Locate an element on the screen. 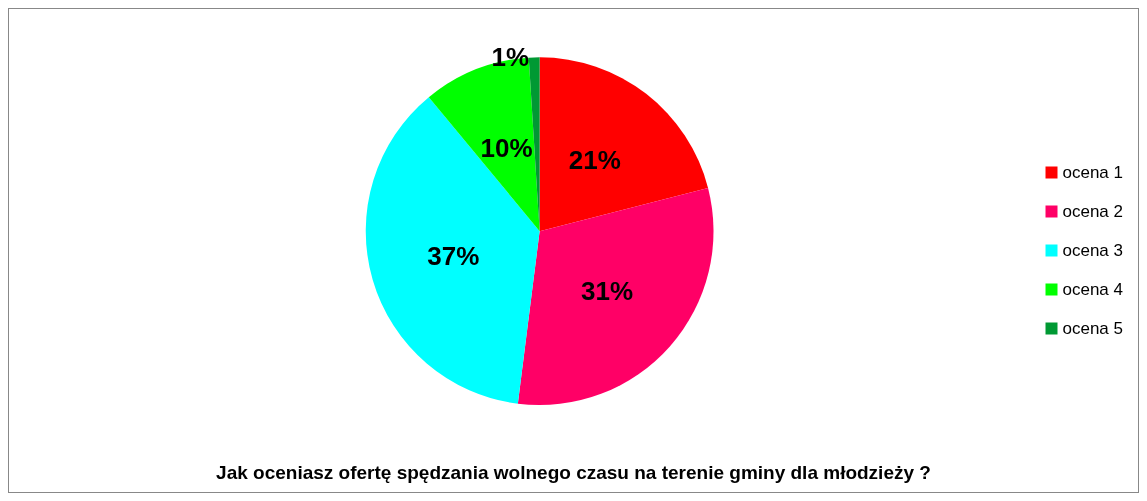  legend-label: ocena 2 is located at coordinates (1092, 211).